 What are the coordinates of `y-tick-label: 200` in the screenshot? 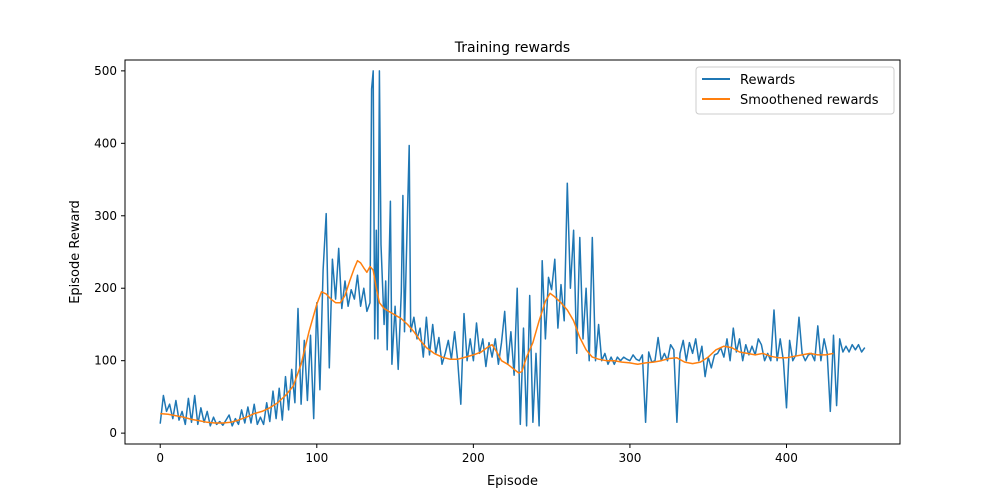 It's located at (105, 288).